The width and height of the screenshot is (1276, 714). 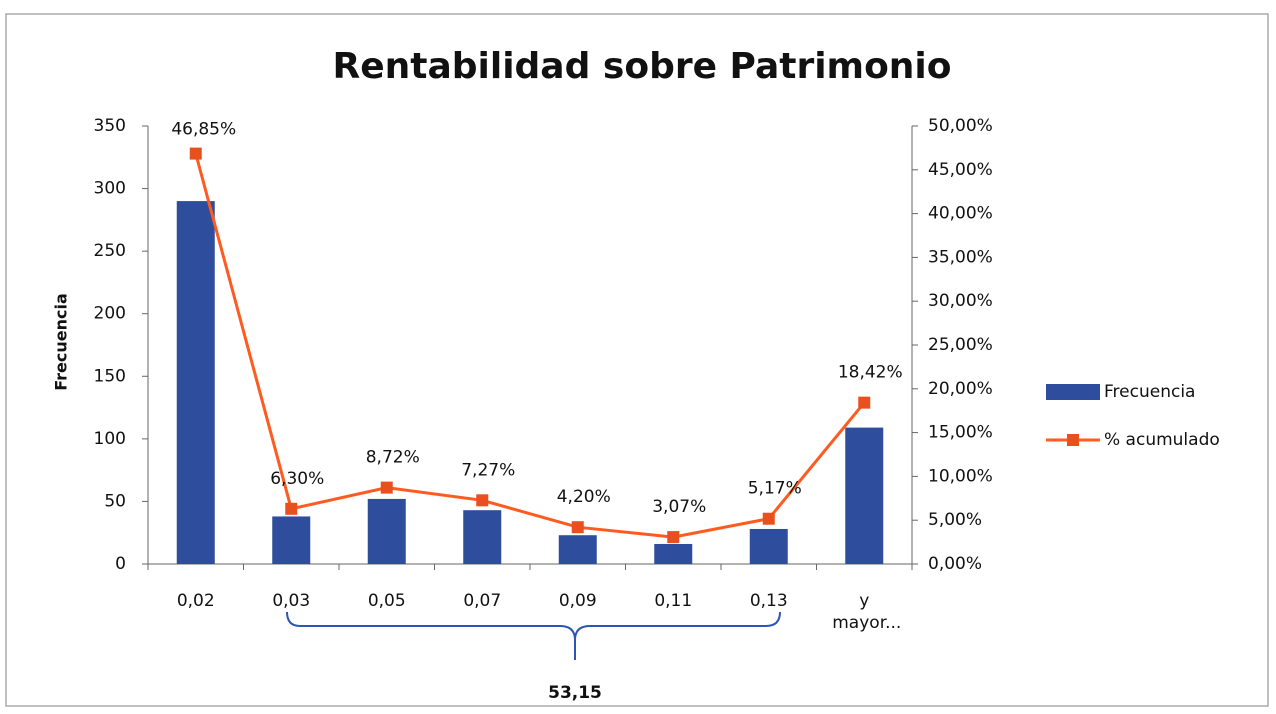 I want to click on y-tick-label: 50, so click(x=115, y=501).